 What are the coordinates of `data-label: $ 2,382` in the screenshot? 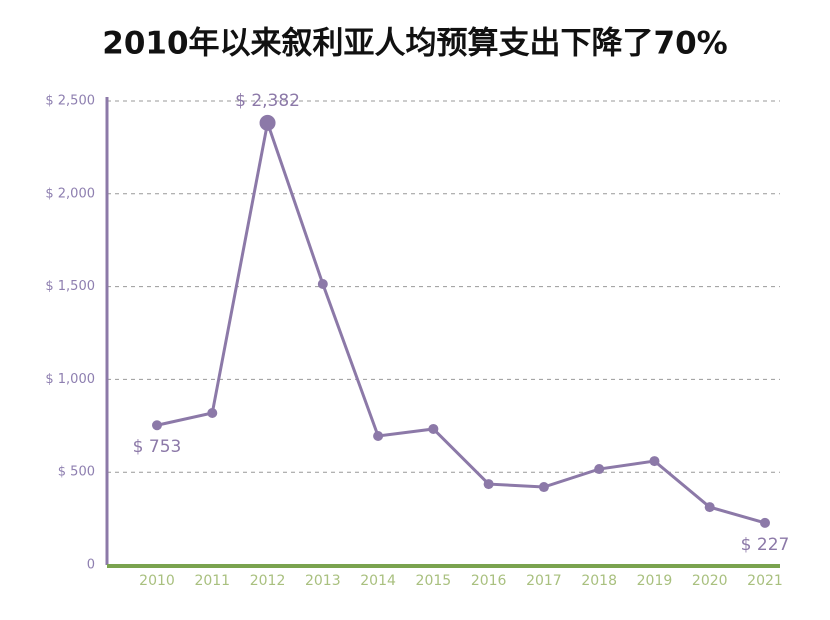 It's located at (267, 101).